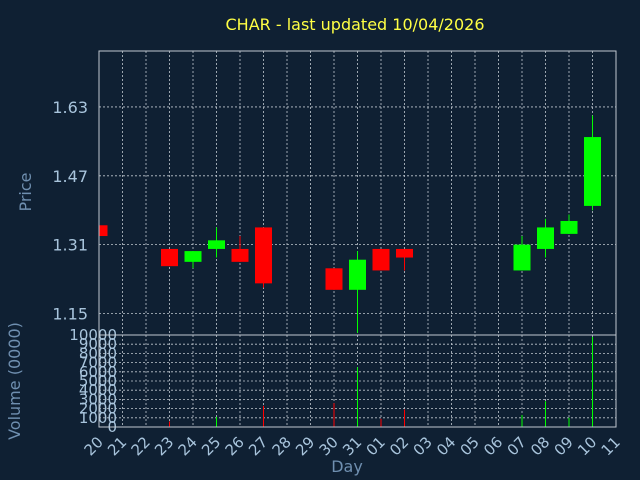  I want to click on volume-tick-label: 1000, so click(98, 418).